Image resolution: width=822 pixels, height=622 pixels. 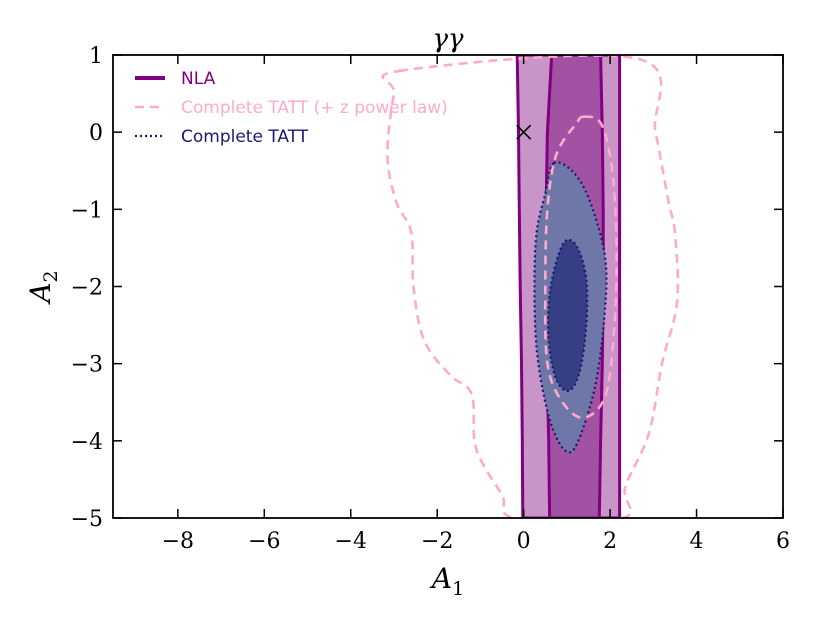 I want to click on x-axis-label: A1, so click(x=446, y=581).